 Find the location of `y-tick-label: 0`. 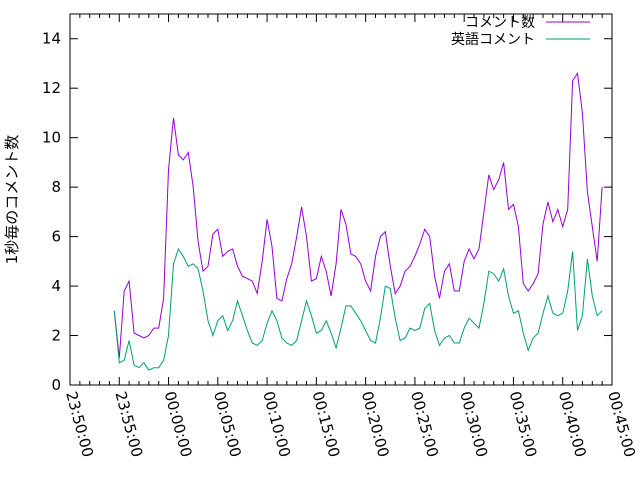

y-tick-label: 0 is located at coordinates (56, 385).